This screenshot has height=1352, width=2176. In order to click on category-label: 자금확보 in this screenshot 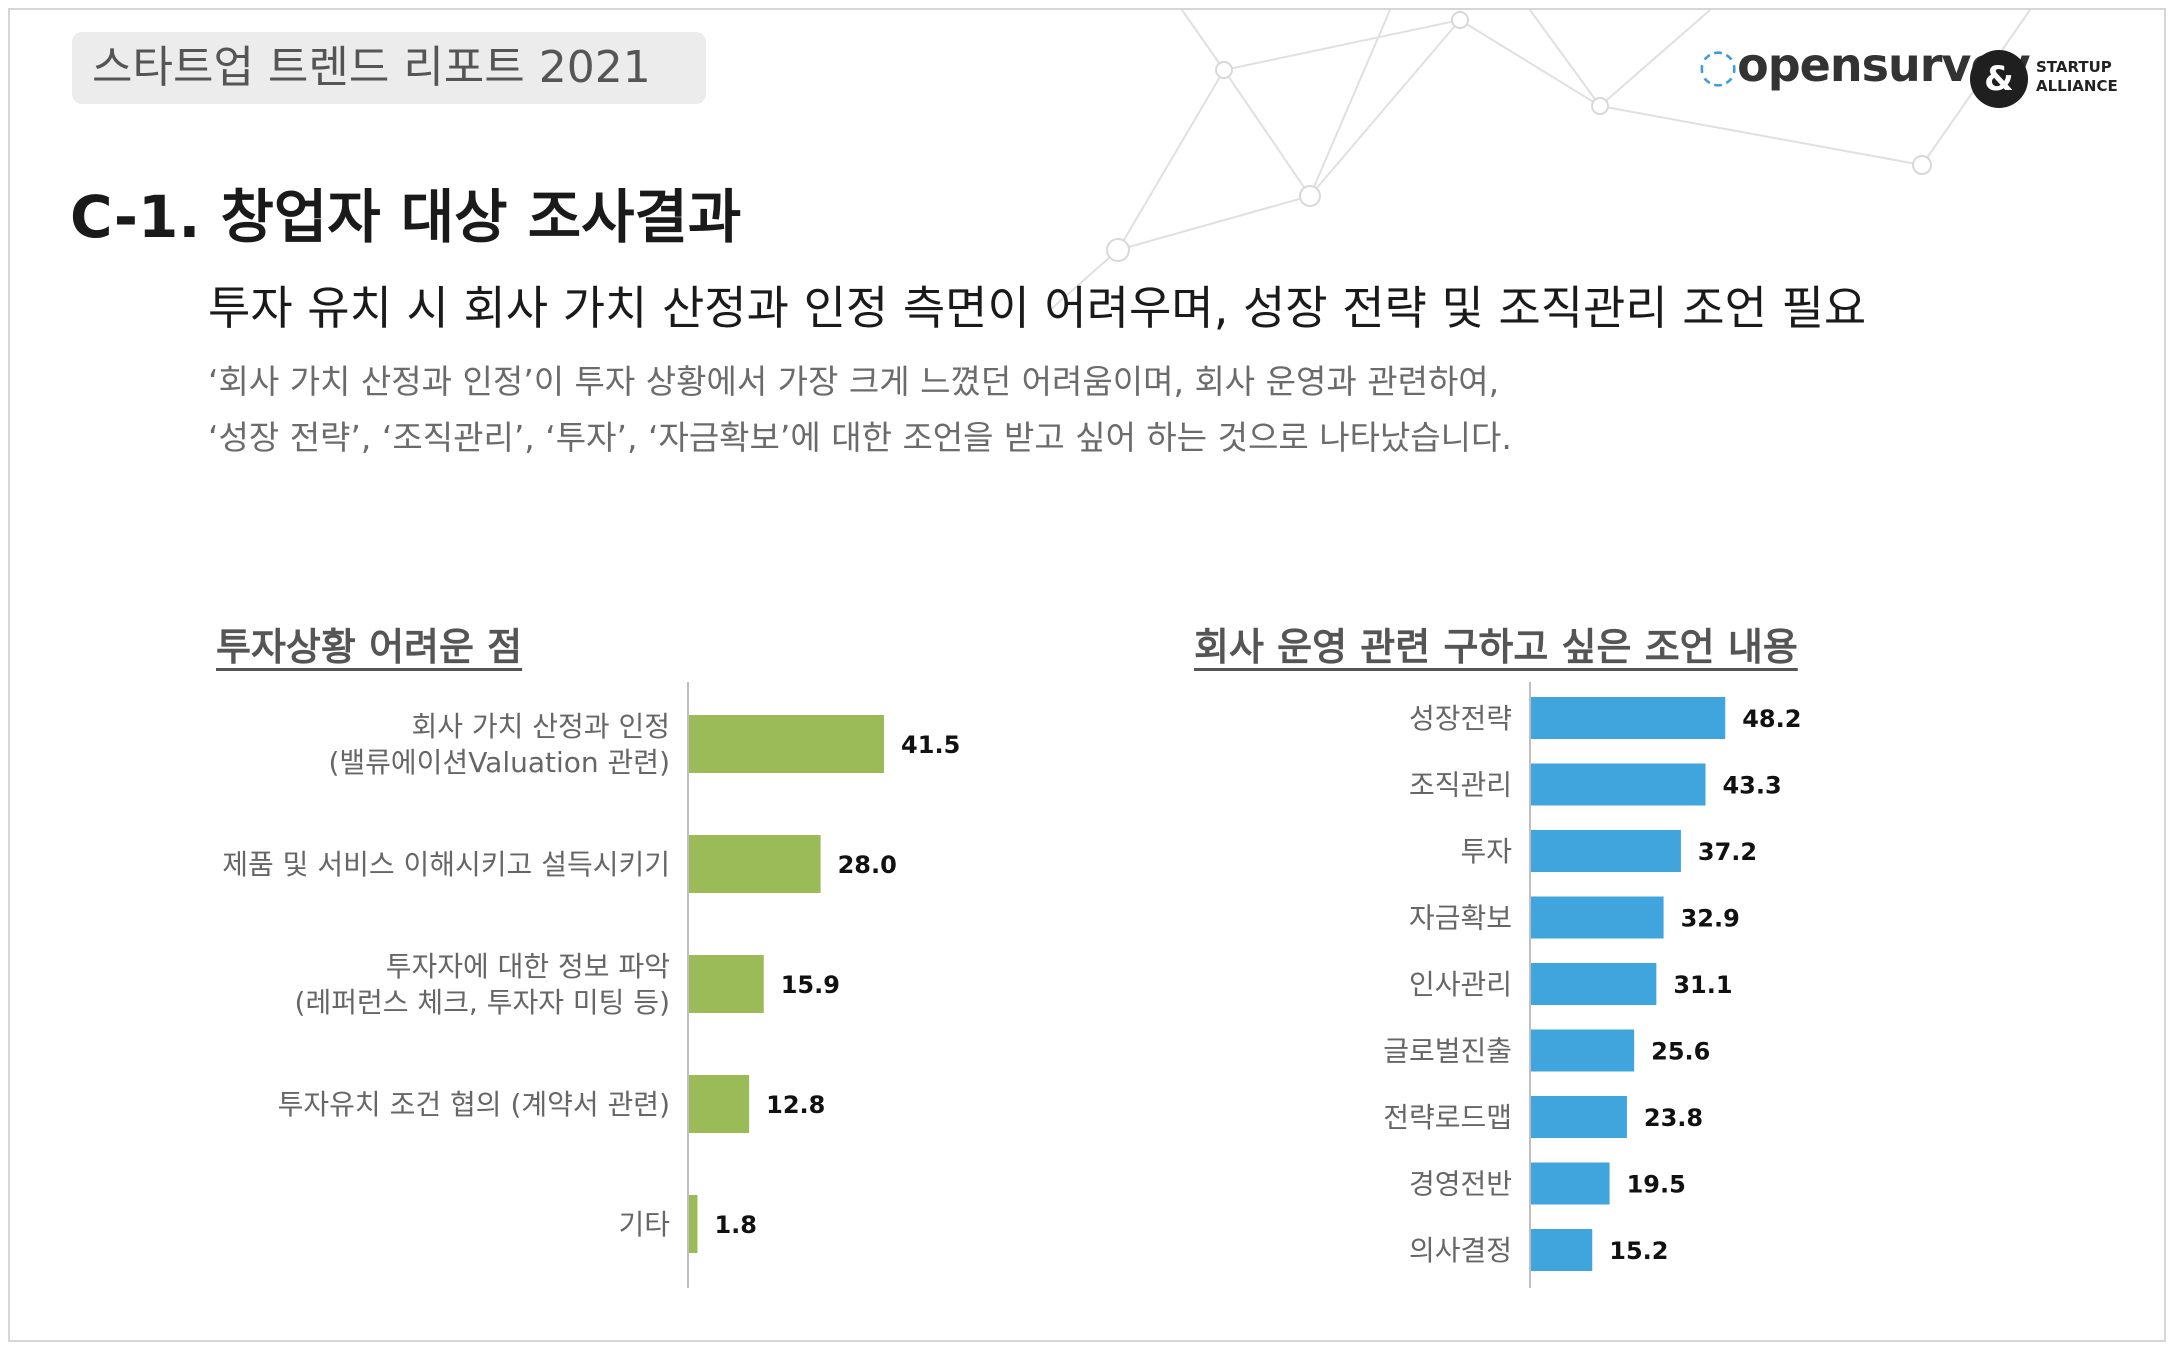, I will do `click(1460, 918)`.